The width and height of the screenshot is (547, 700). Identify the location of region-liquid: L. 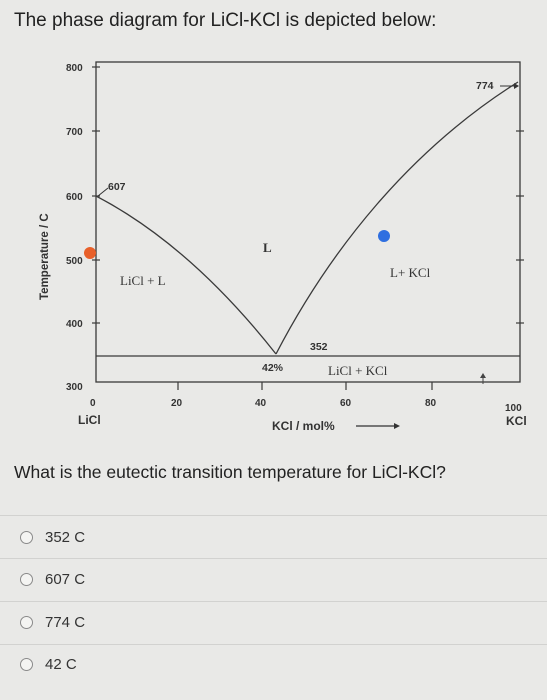
(267, 247).